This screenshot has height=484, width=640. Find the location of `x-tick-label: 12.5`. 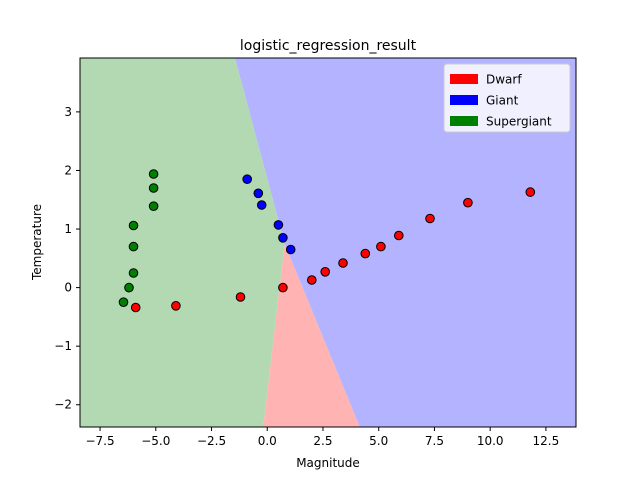

x-tick-label: 12.5 is located at coordinates (546, 441).